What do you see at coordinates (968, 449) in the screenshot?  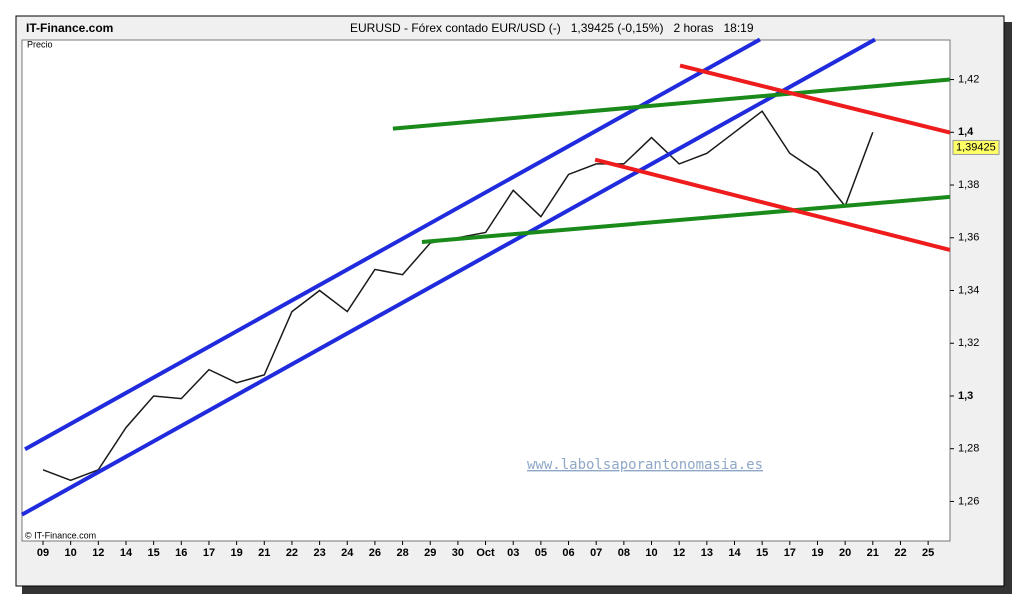 I see `y-tick-label: 1,28` at bounding box center [968, 449].